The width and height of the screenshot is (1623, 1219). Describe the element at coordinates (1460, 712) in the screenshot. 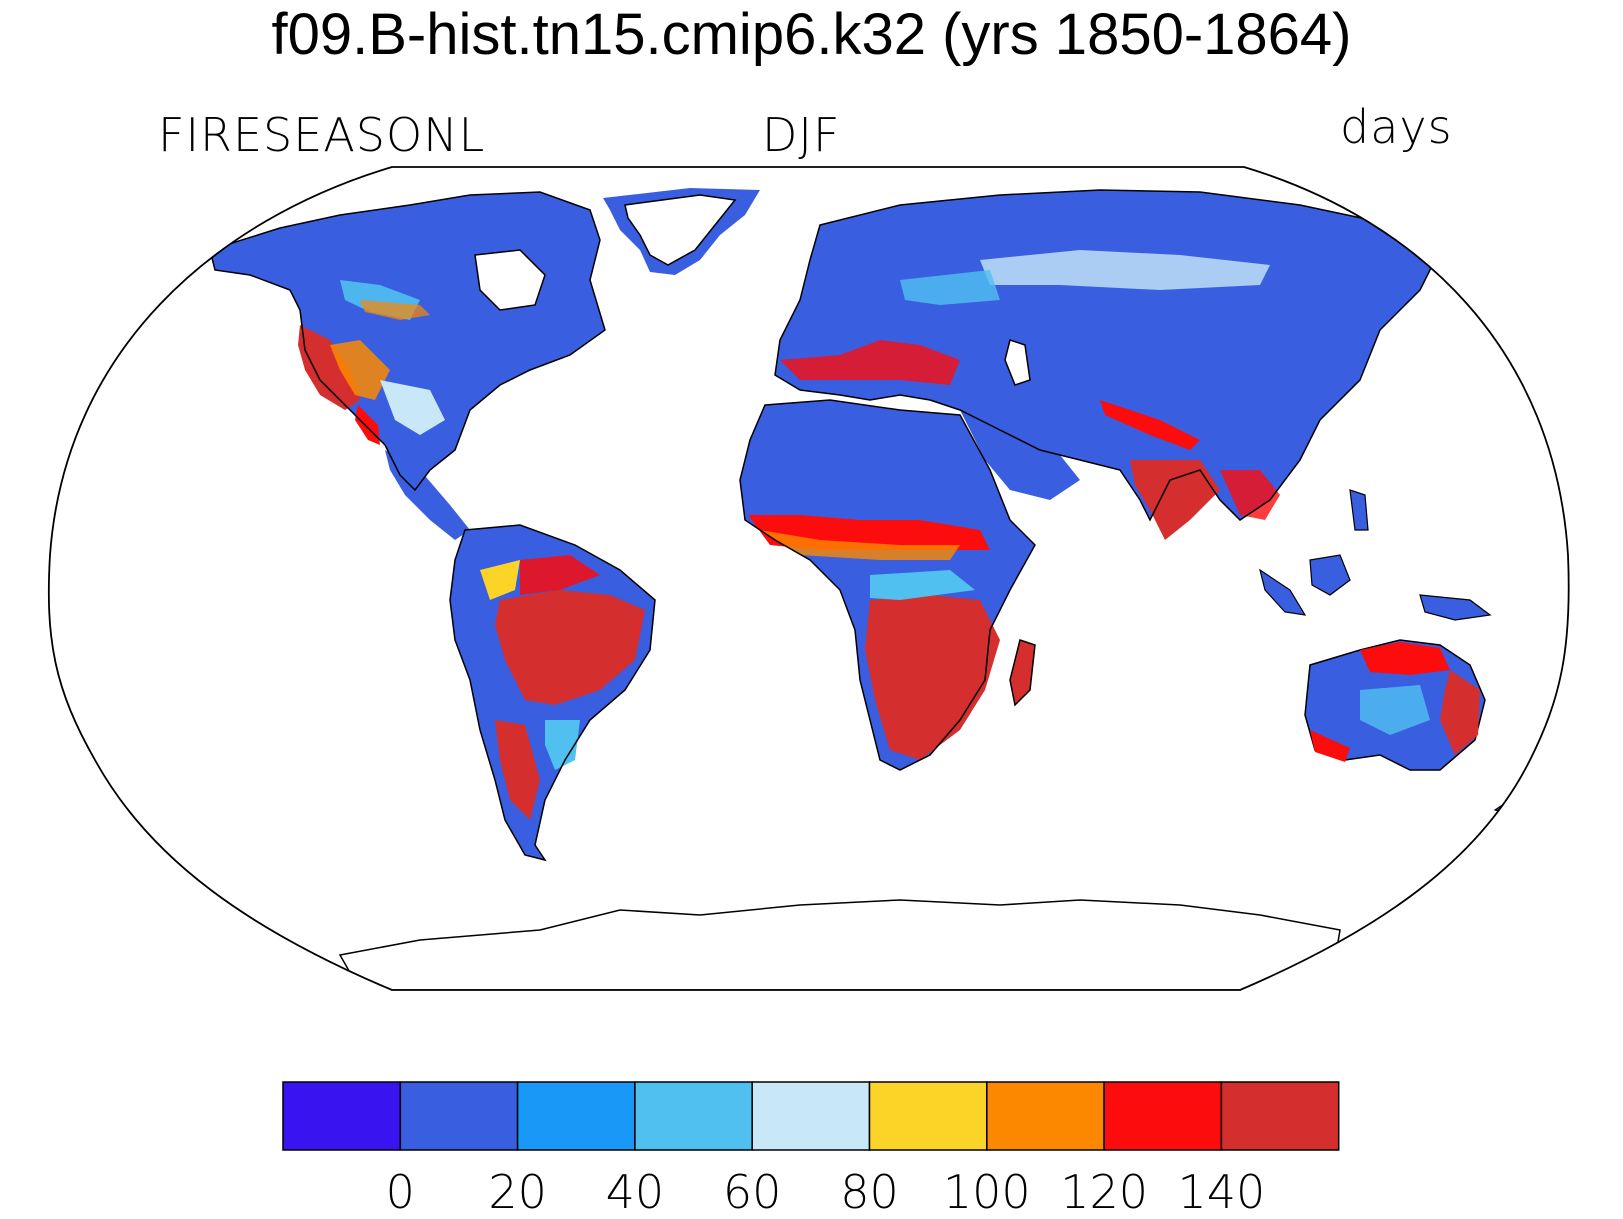

I see `australia-east-hot` at that location.